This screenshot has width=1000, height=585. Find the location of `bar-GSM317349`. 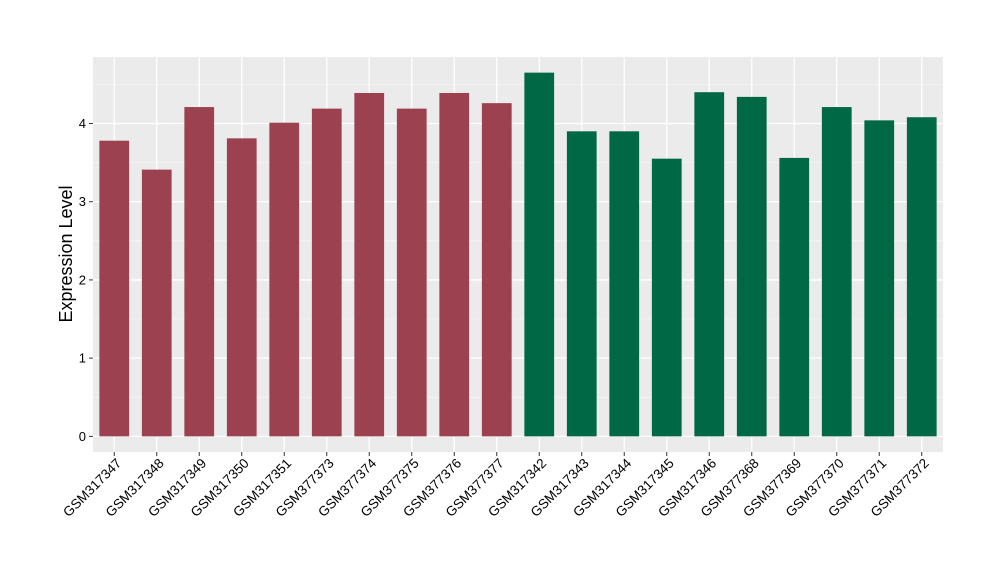

bar-GSM317349 is located at coordinates (199, 272).